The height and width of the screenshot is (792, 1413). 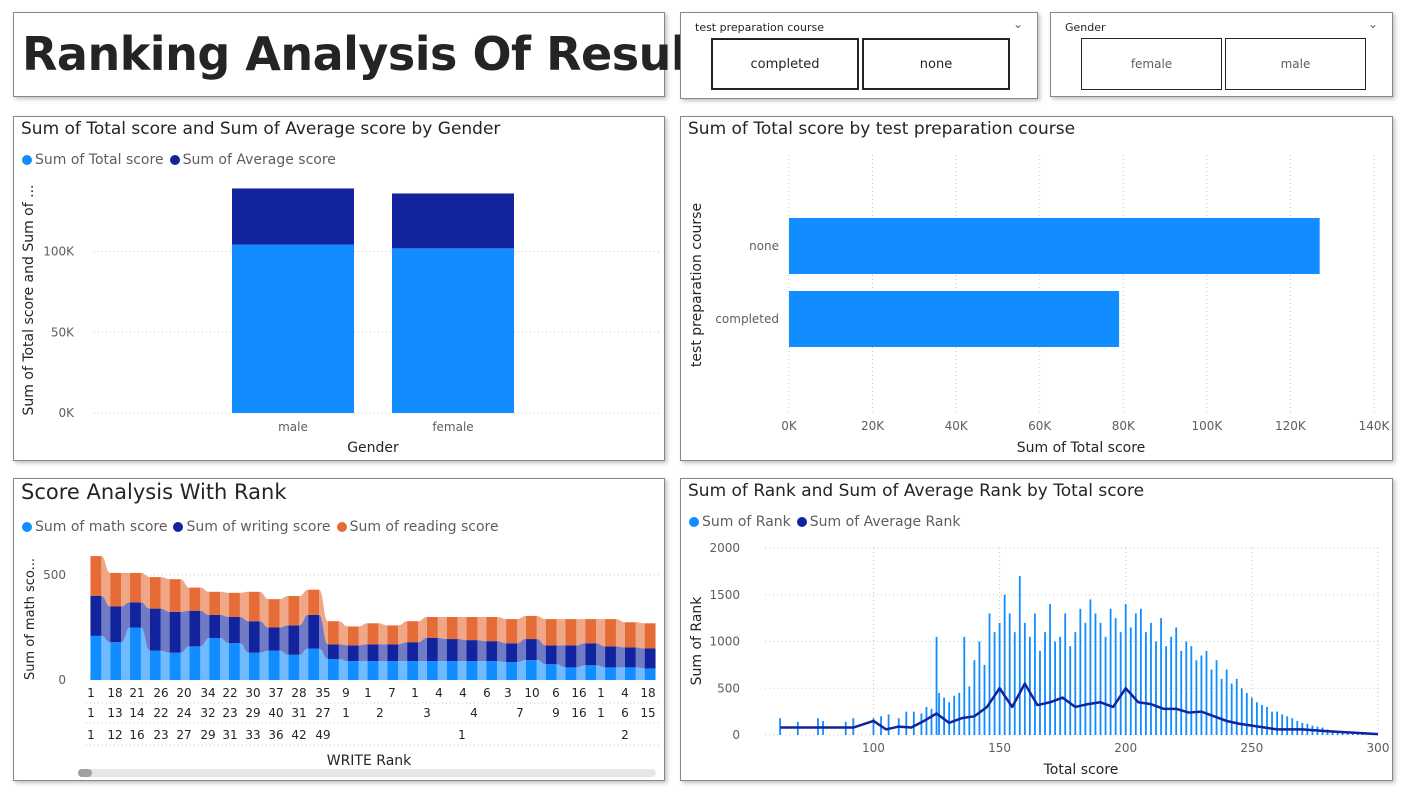 I want to click on y-tick-label: 500, so click(x=54, y=575).